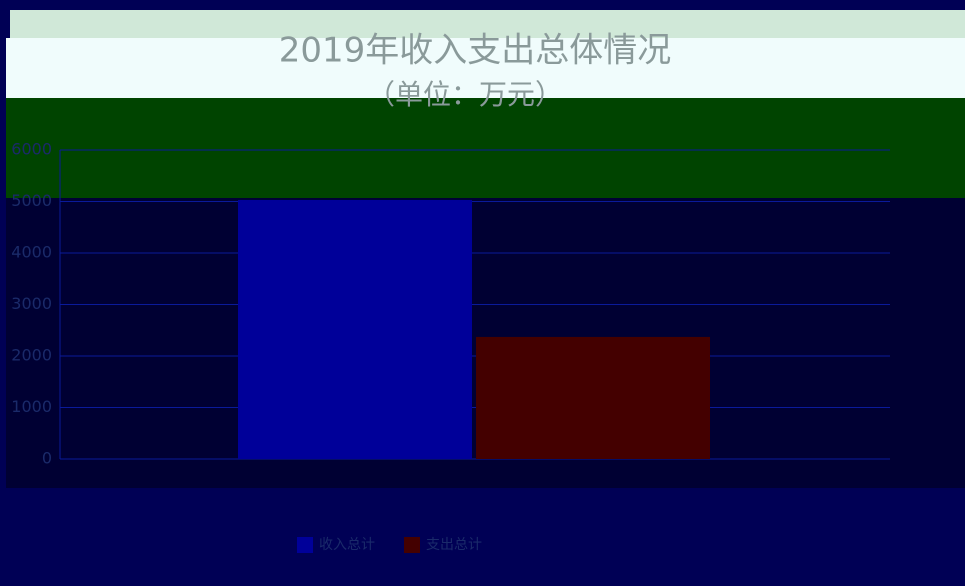 The width and height of the screenshot is (965, 586). What do you see at coordinates (475, 51) in the screenshot?
I see `chart-title: 2019年收入支出总体情况` at bounding box center [475, 51].